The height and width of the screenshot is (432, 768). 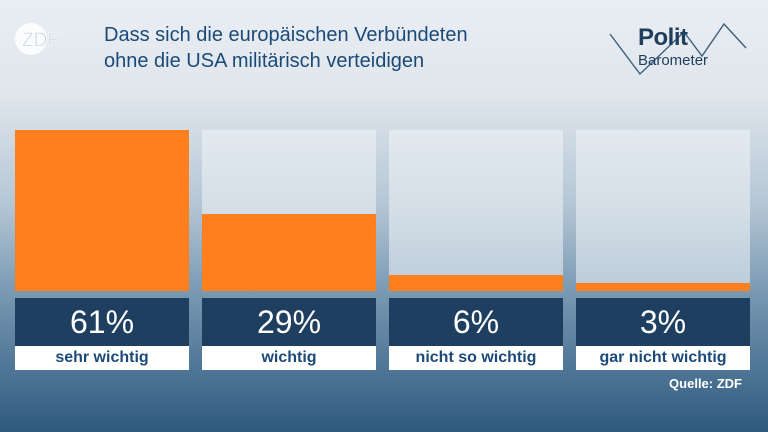 What do you see at coordinates (663, 322) in the screenshot?
I see `value-label: 3%` at bounding box center [663, 322].